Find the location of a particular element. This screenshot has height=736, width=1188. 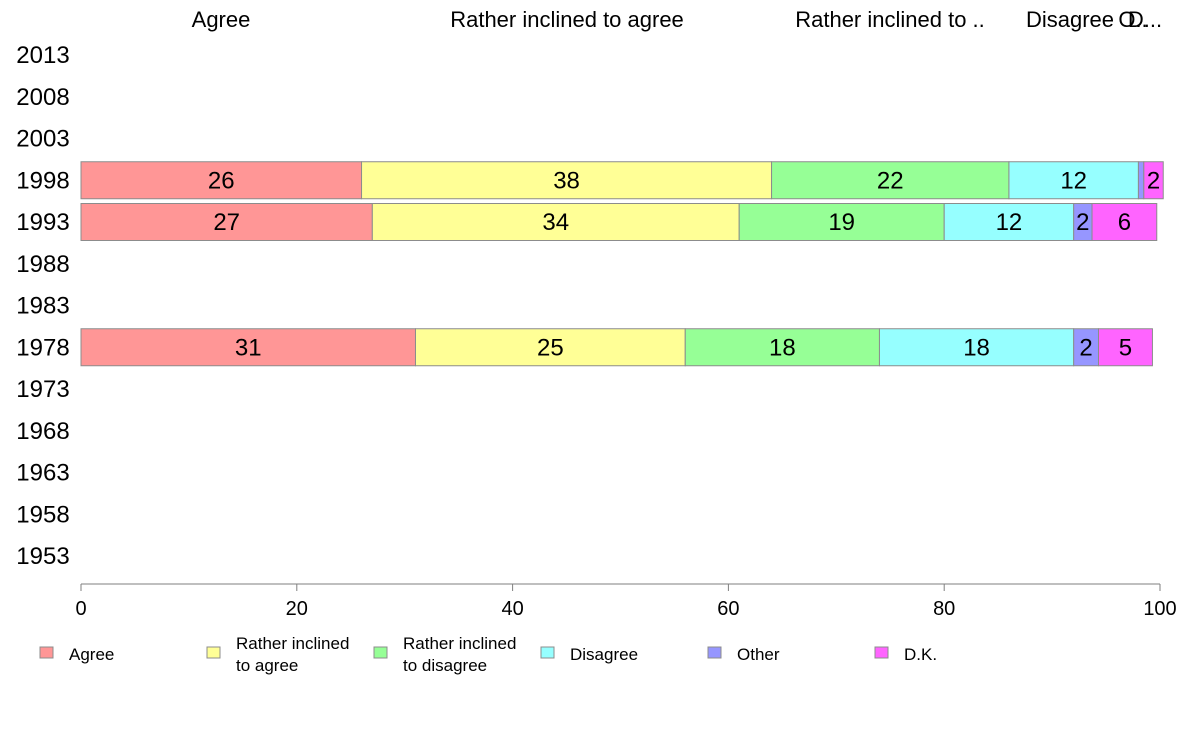

legend-swatch-agree is located at coordinates (46, 652).